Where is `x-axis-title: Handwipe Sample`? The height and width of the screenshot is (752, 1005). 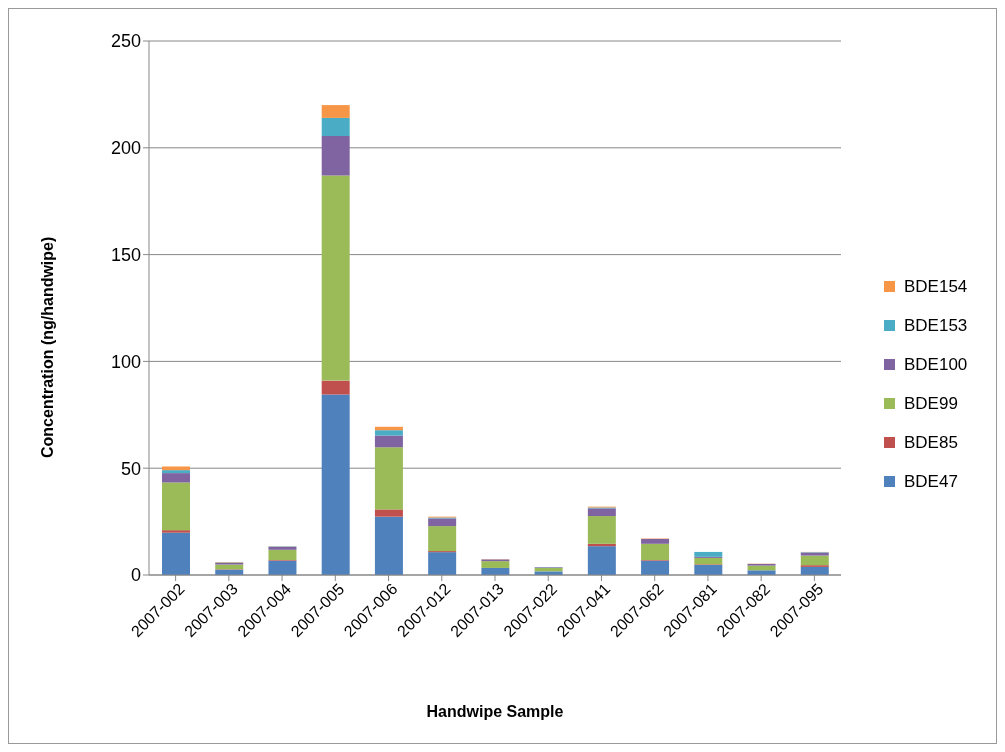
x-axis-title: Handwipe Sample is located at coordinates (495, 711).